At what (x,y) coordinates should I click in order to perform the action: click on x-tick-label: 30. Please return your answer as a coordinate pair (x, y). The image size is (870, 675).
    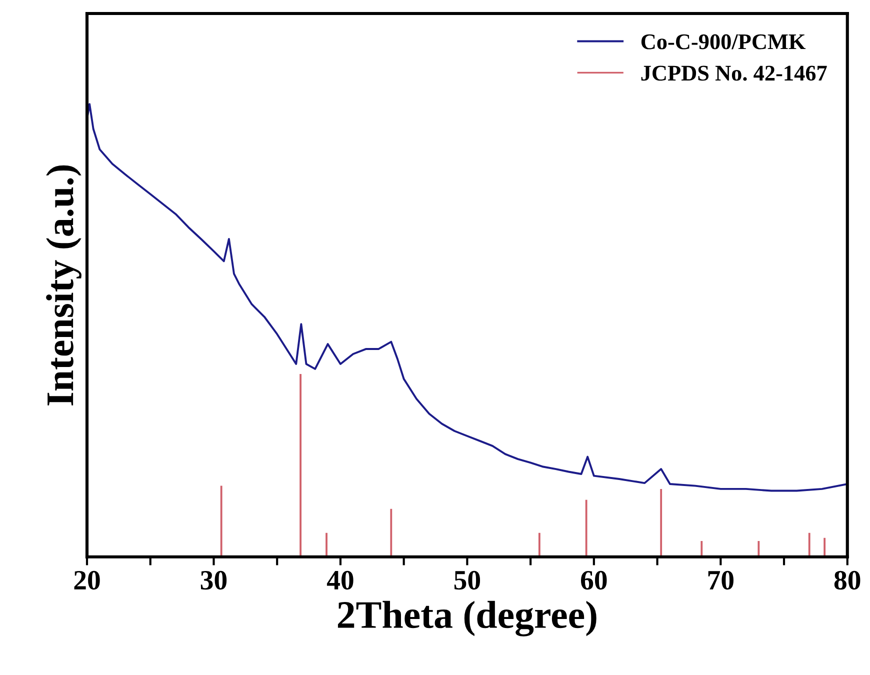
    Looking at the image, I should click on (213, 580).